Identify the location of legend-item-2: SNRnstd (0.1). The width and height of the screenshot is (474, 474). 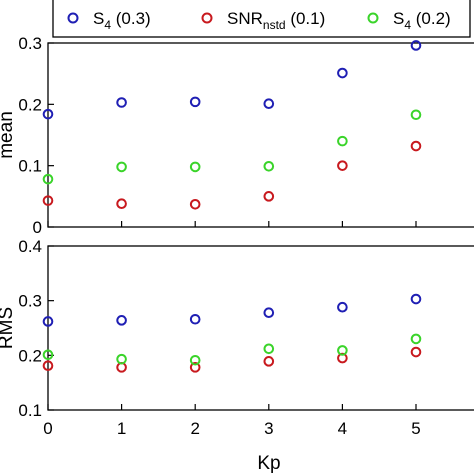
(263, 20).